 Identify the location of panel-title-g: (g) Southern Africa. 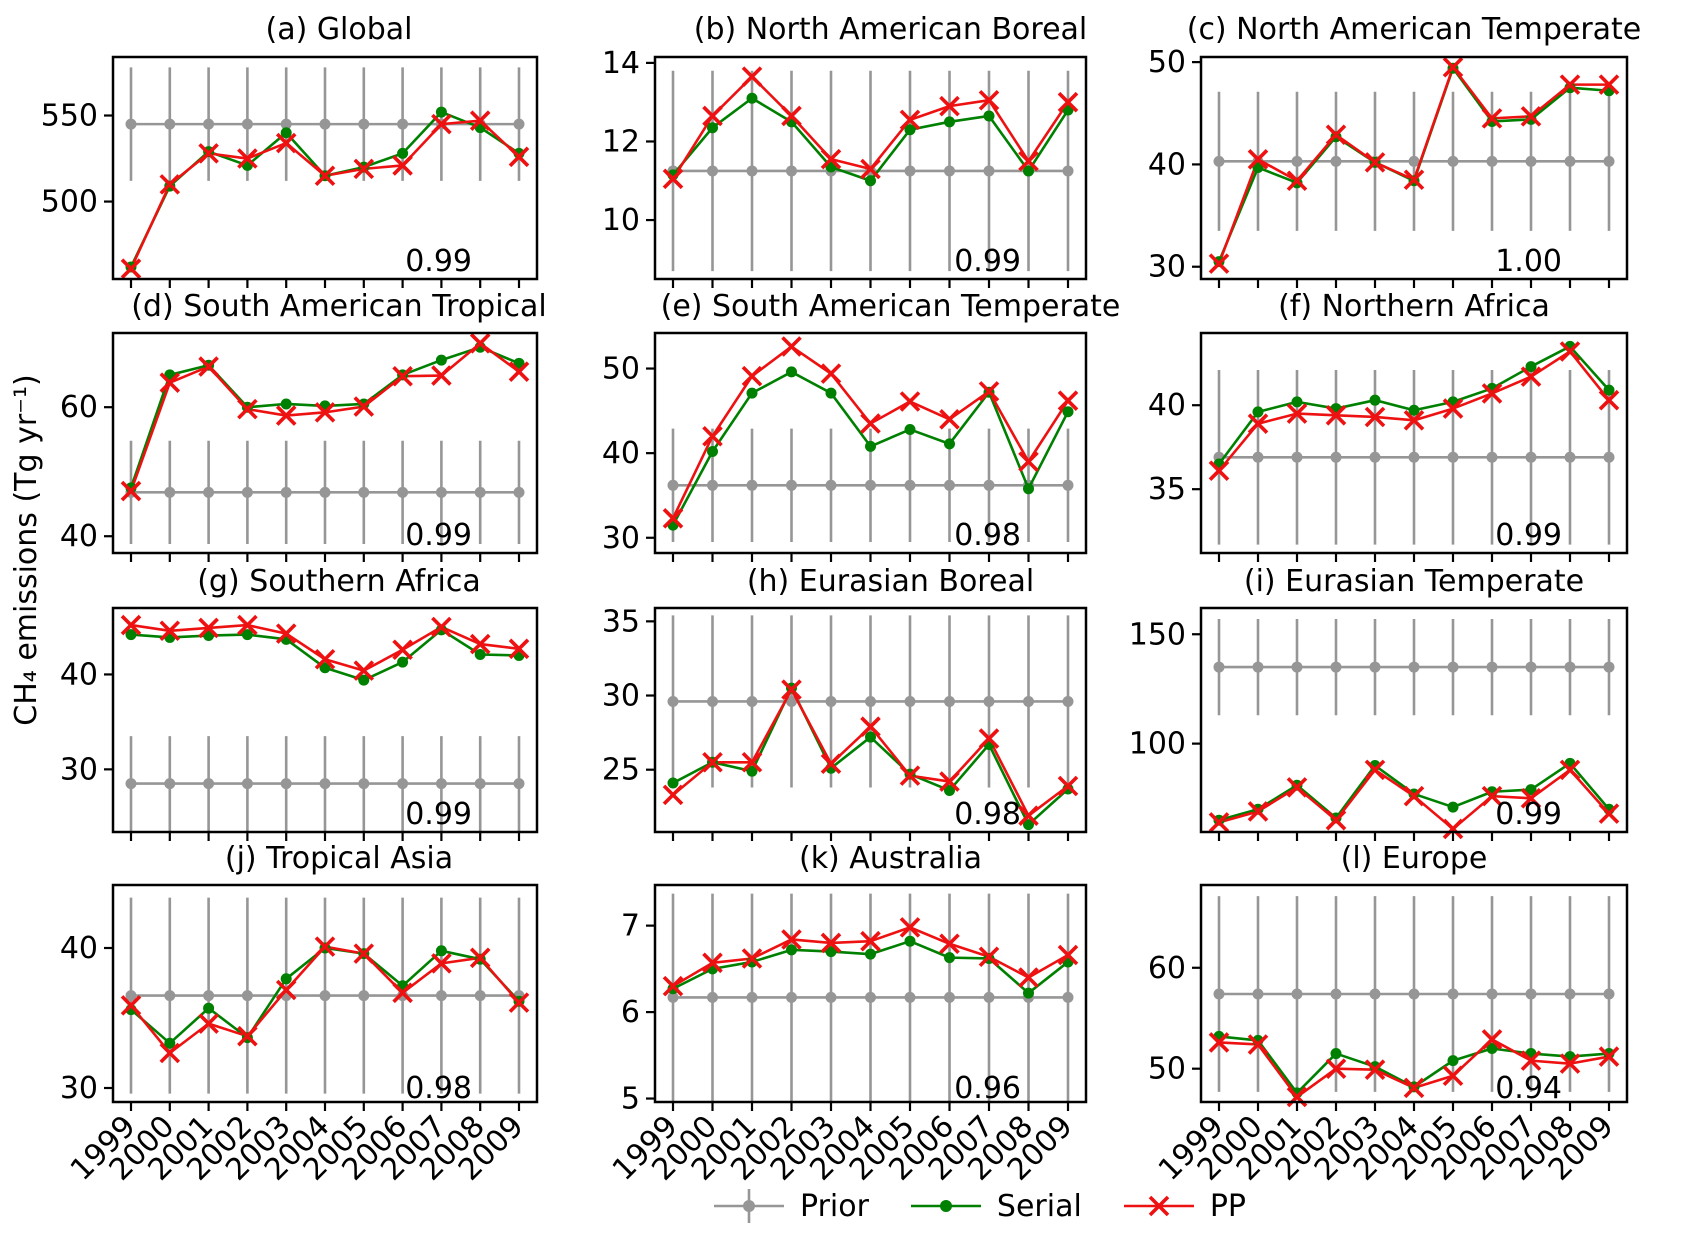
(339, 581).